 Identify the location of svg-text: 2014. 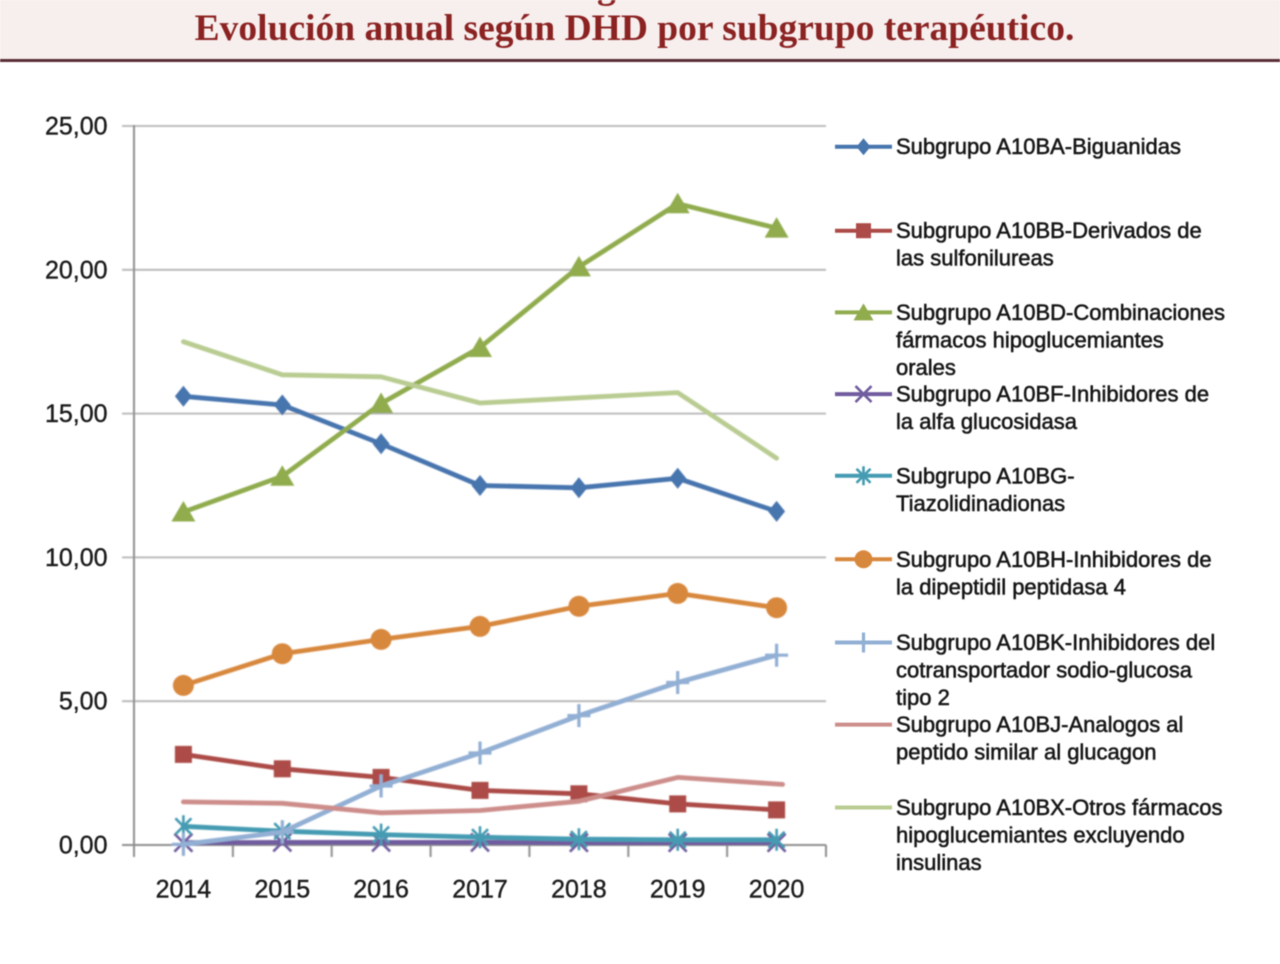
(184, 890).